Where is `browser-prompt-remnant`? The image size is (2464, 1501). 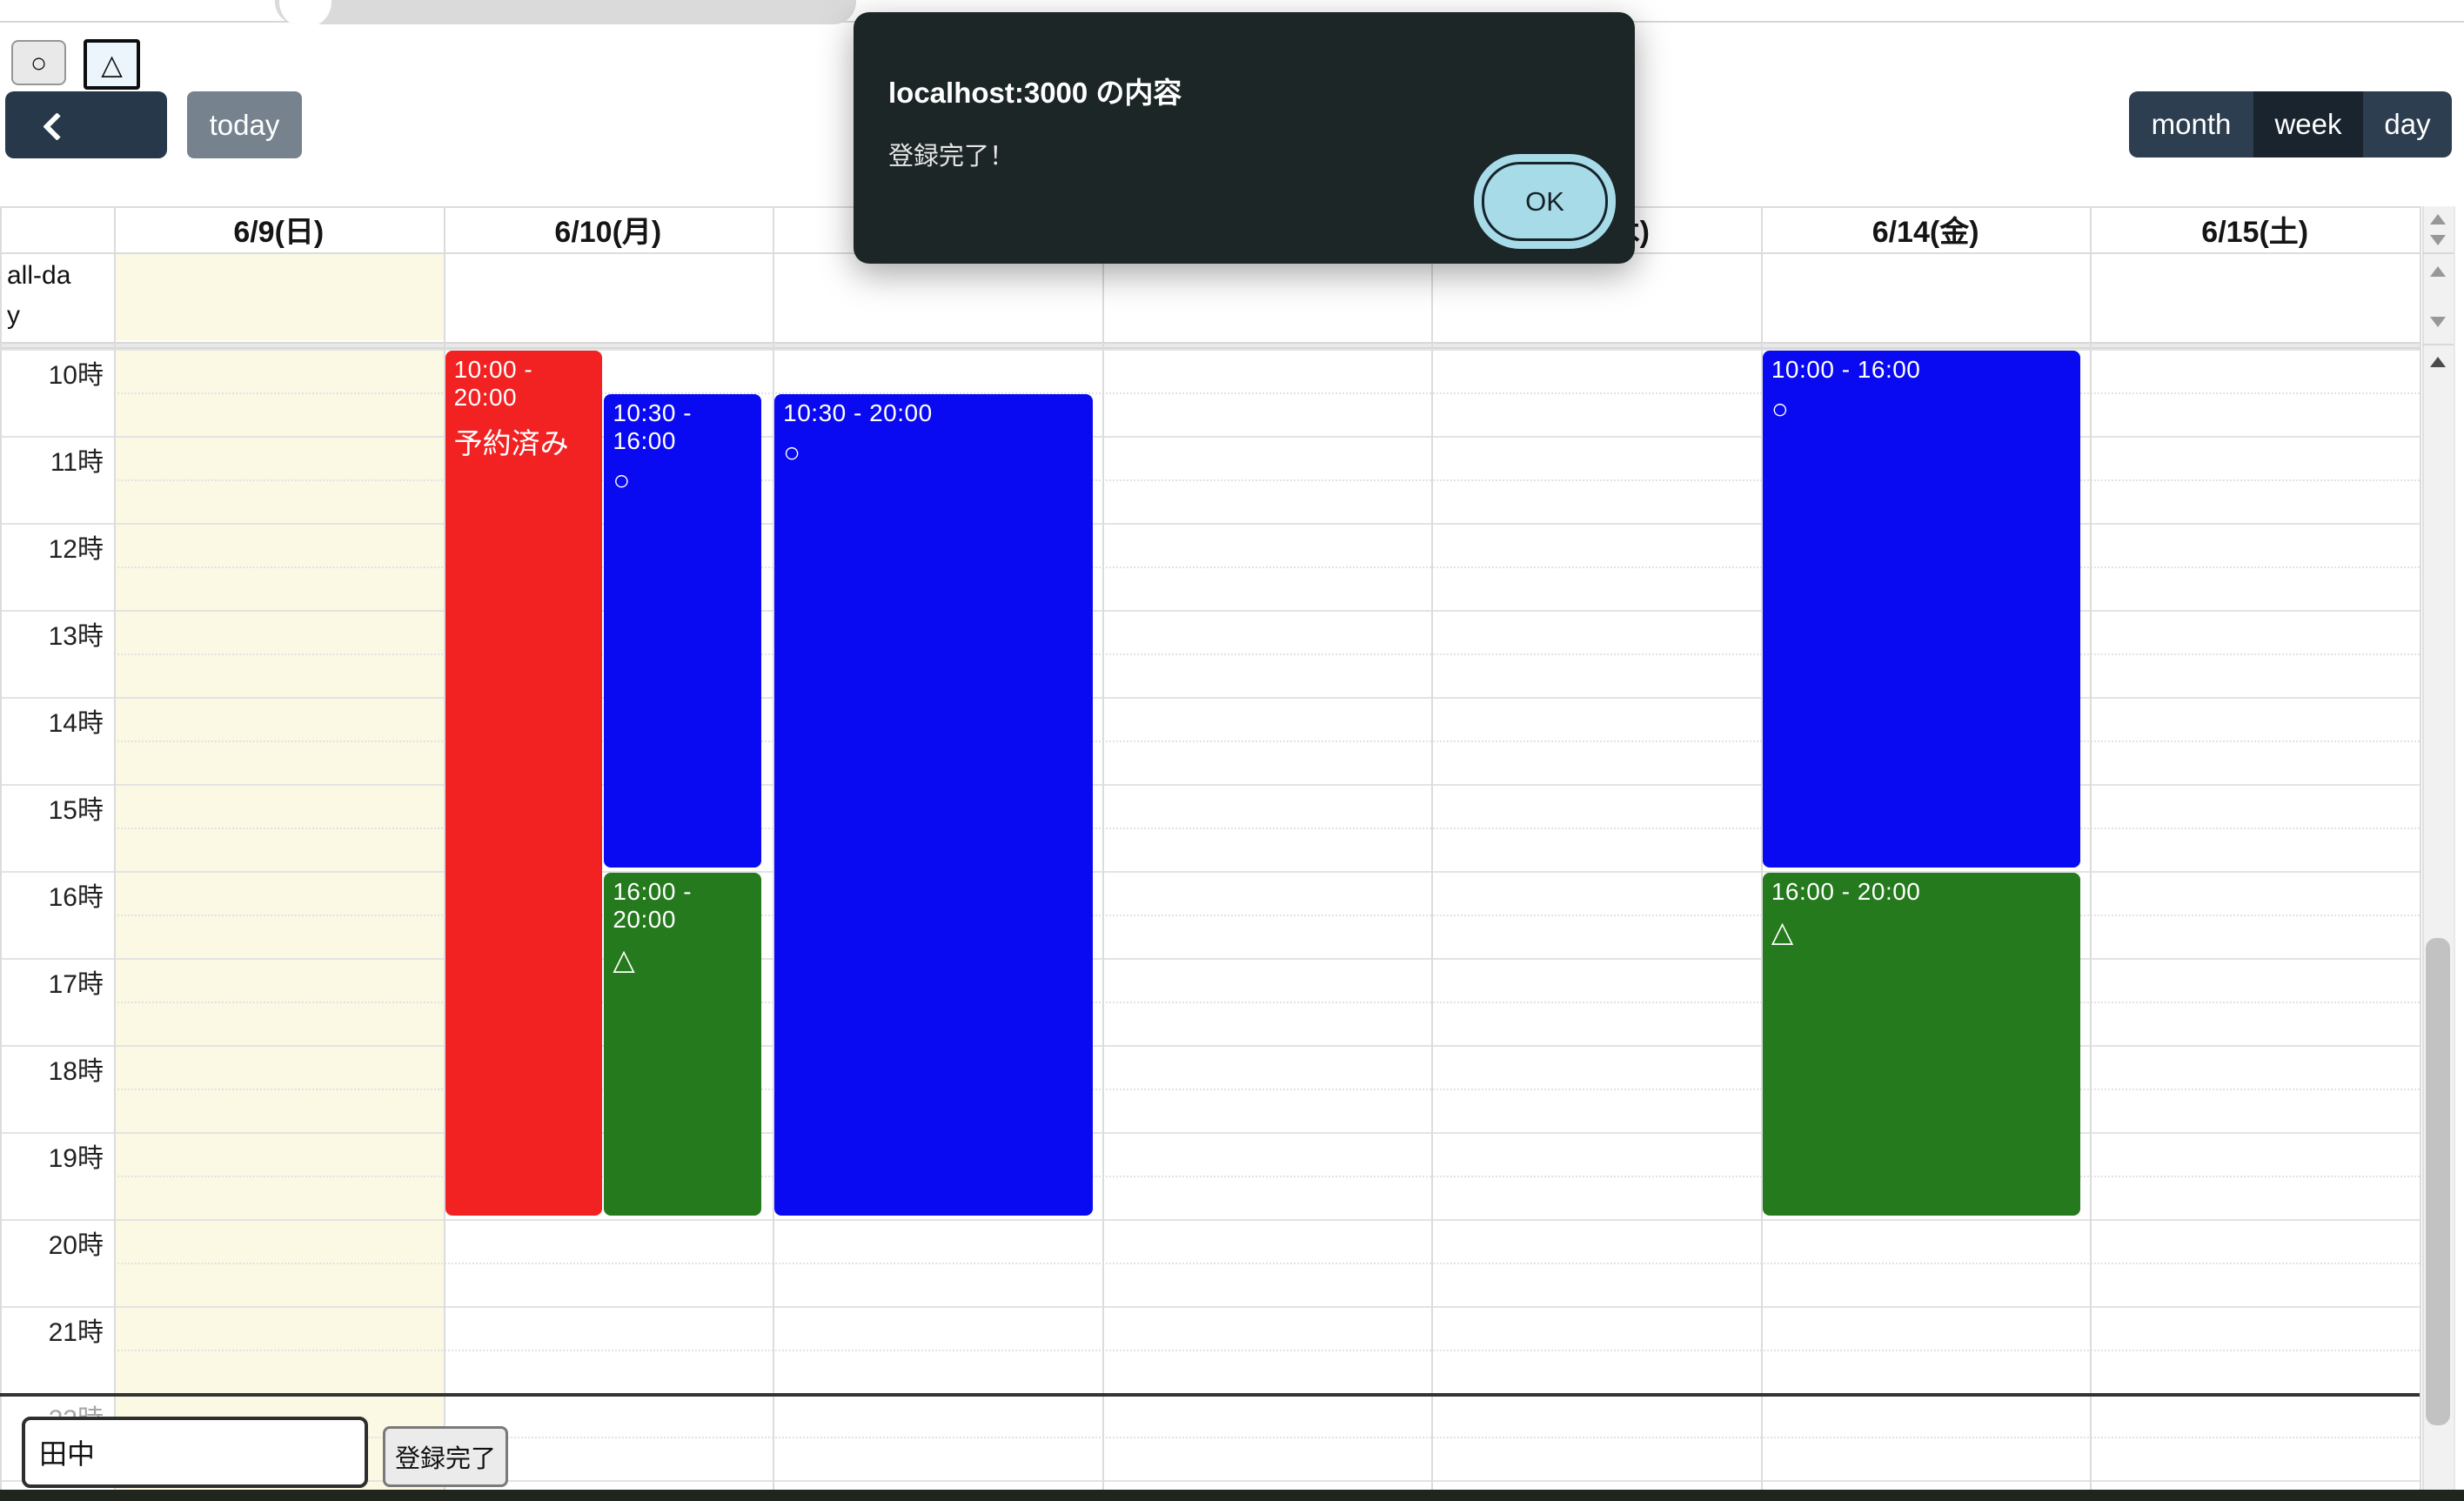 browser-prompt-remnant is located at coordinates (565, 12).